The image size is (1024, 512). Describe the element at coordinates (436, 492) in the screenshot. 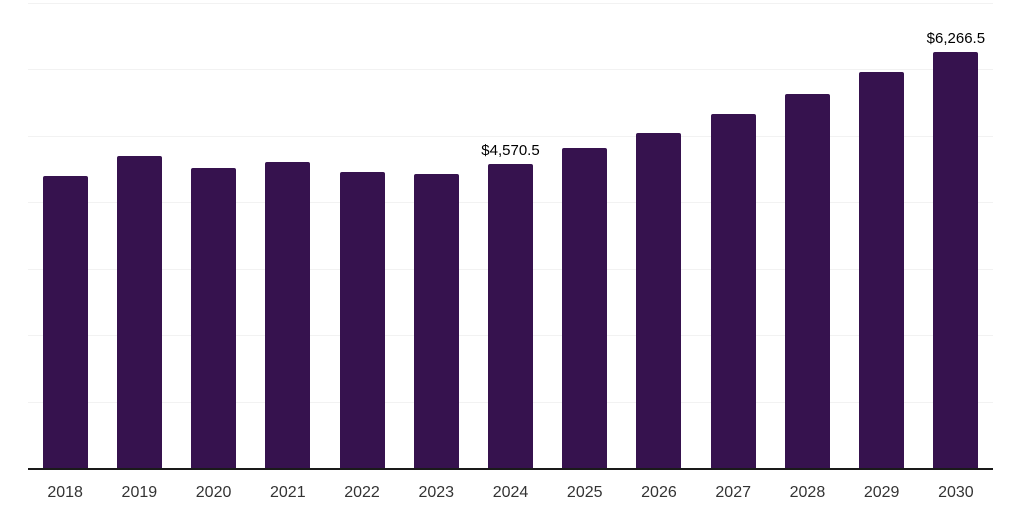

I see `x-tick-label-2023: 2023` at that location.